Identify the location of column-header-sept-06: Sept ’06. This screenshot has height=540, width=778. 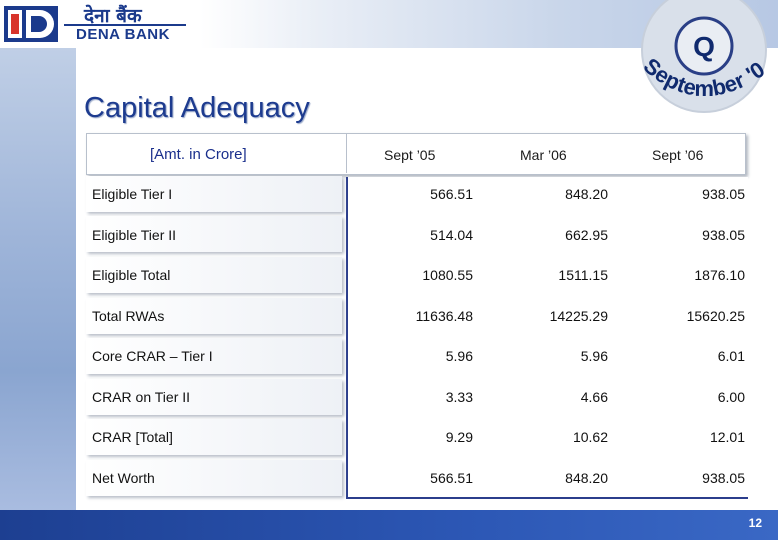
(678, 155).